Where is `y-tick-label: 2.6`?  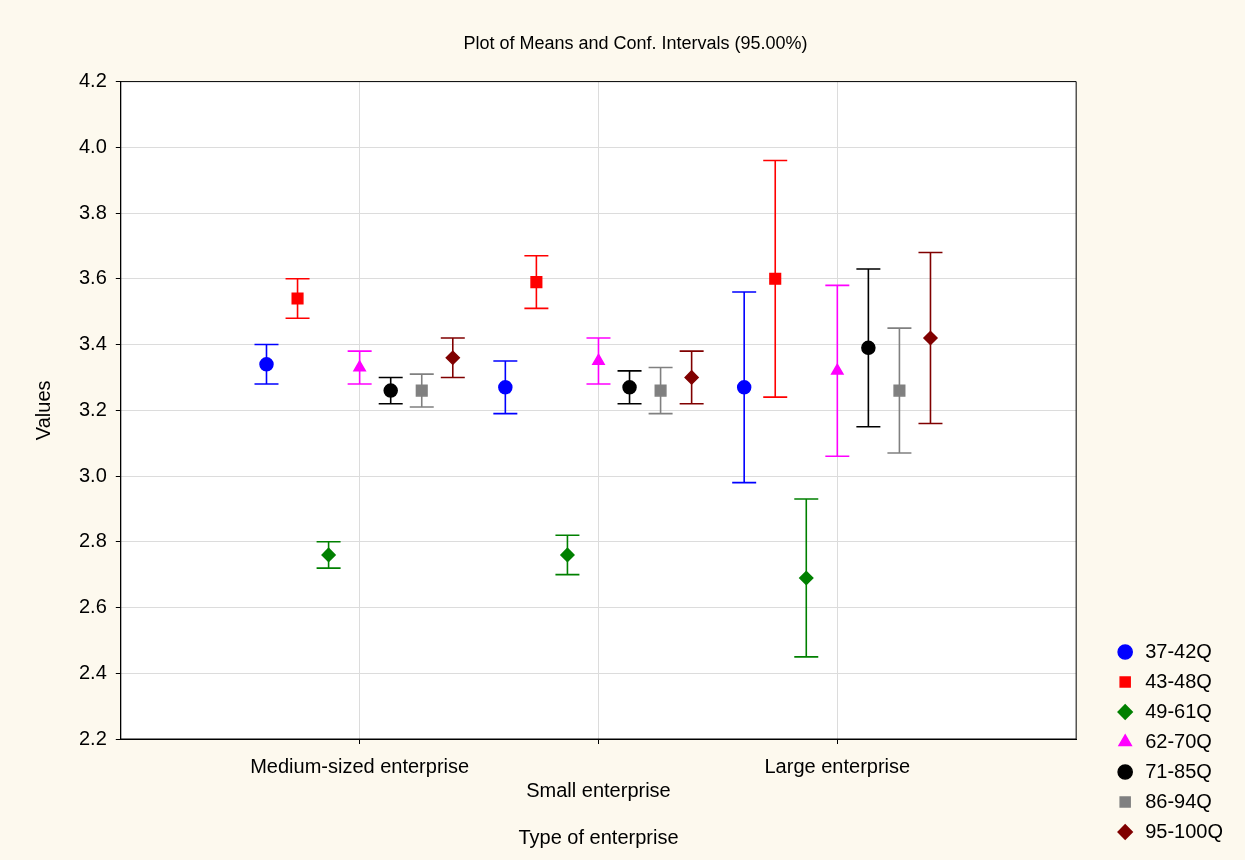 y-tick-label: 2.6 is located at coordinates (92, 606).